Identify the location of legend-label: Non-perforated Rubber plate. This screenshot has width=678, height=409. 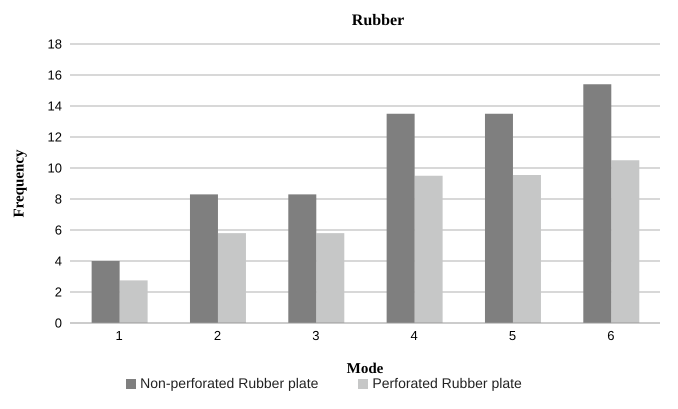
(229, 383).